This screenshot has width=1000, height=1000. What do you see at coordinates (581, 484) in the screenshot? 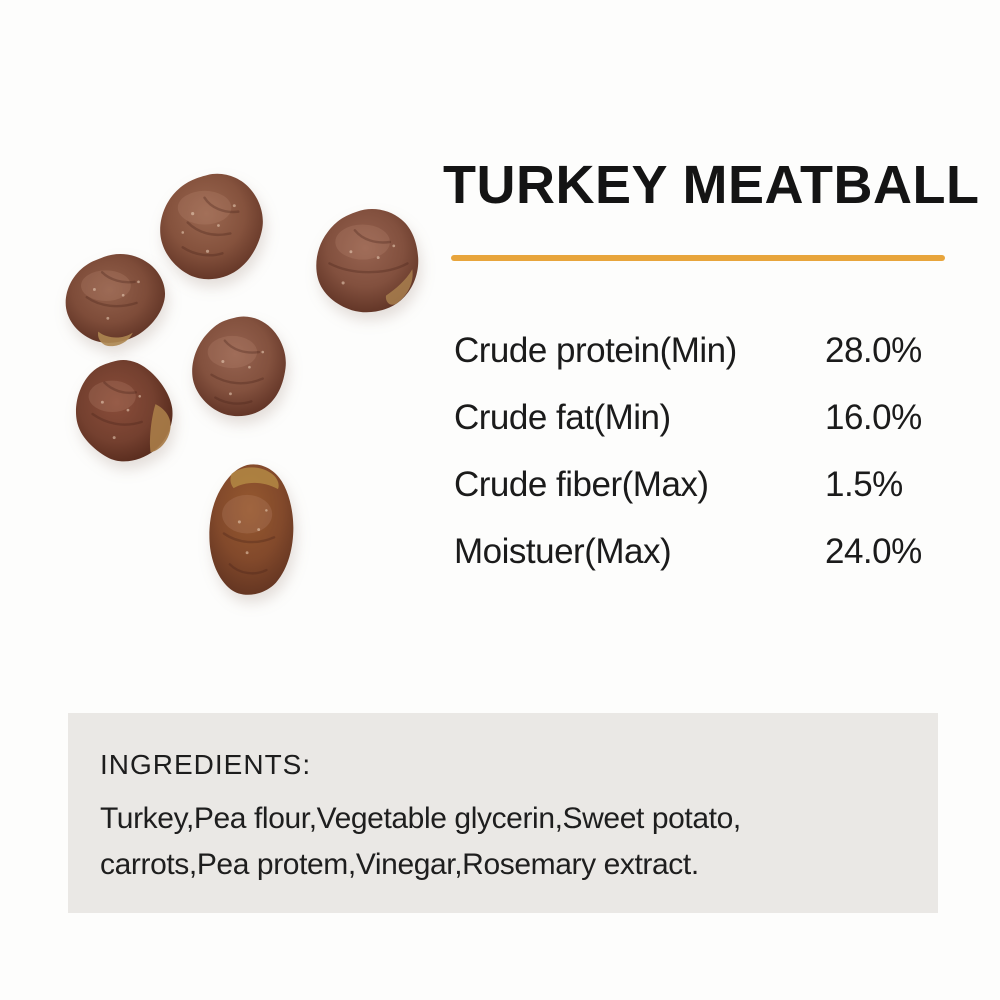
I see `nutrition-label: Crude fiber(Max)` at bounding box center [581, 484].